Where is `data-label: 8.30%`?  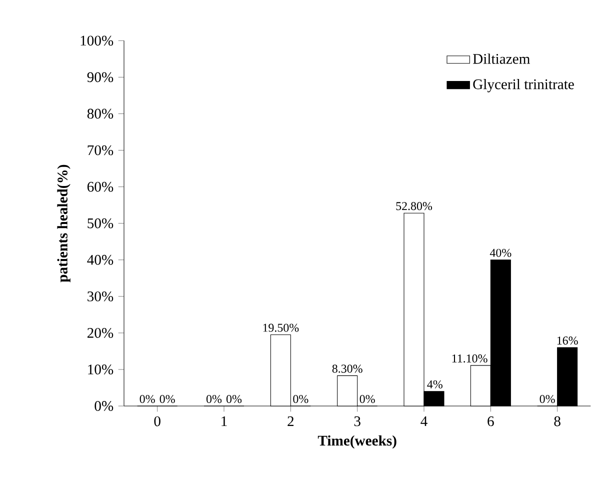
data-label: 8.30% is located at coordinates (347, 368).